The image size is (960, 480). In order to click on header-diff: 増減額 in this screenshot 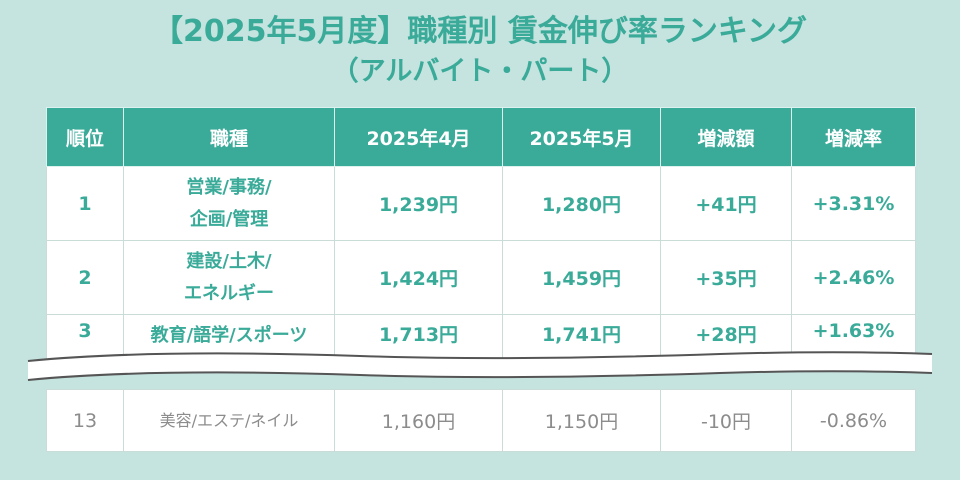, I will do `click(726, 137)`.